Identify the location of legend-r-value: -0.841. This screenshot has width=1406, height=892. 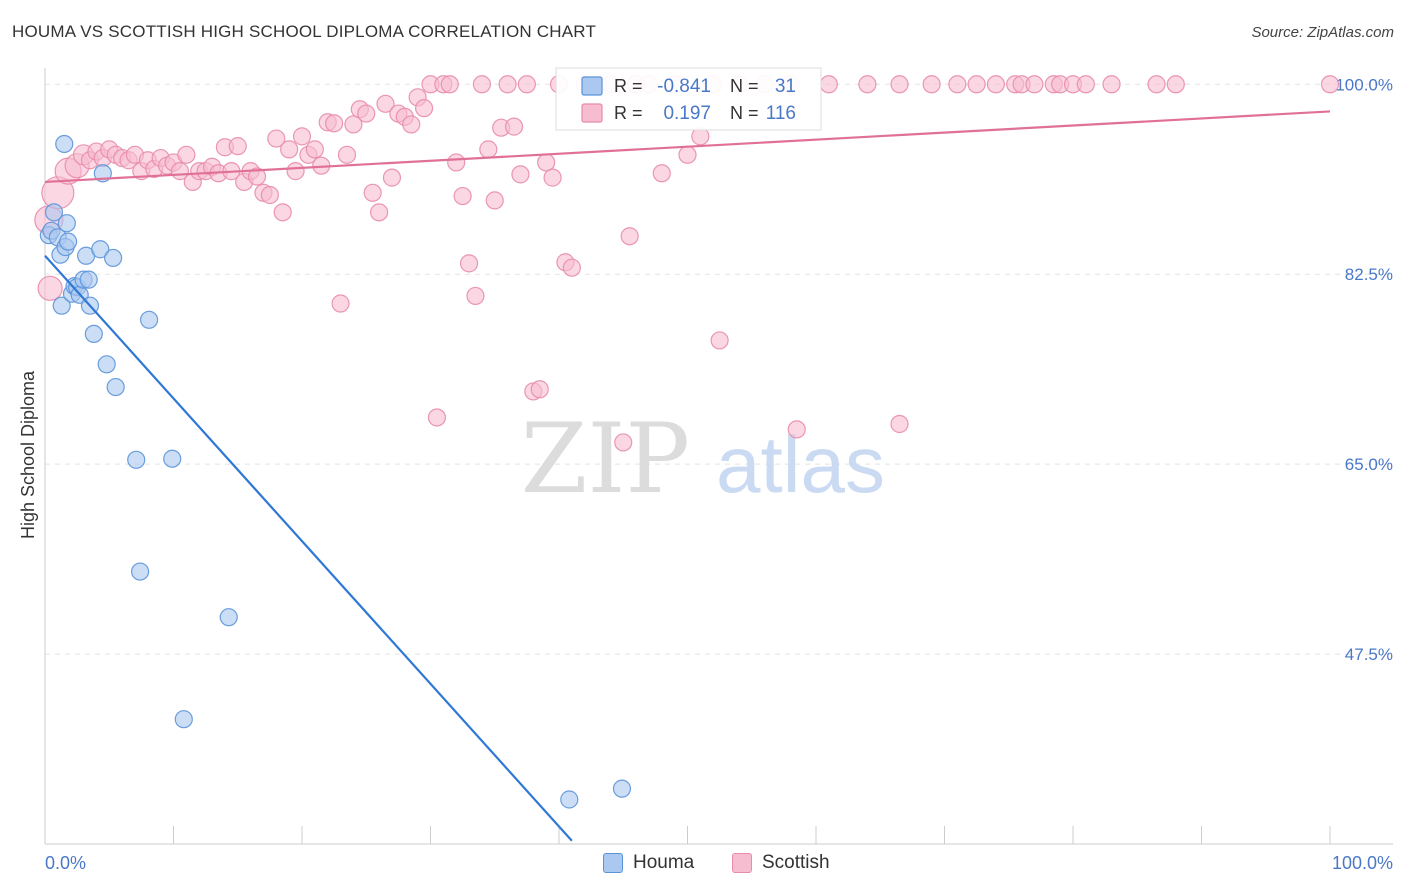
(684, 86).